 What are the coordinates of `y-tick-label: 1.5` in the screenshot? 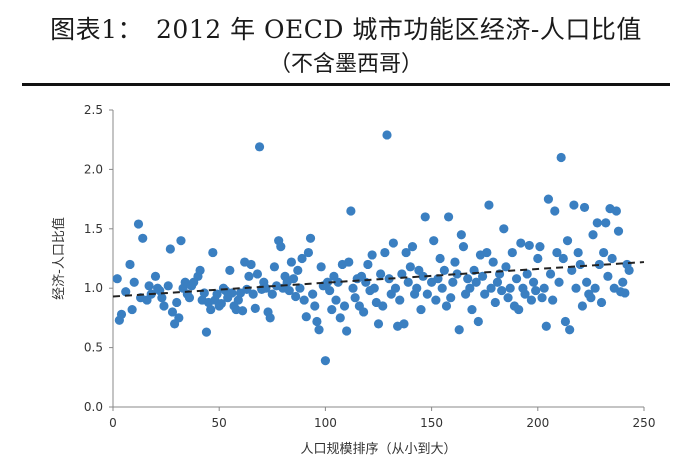 It's located at (93, 229).